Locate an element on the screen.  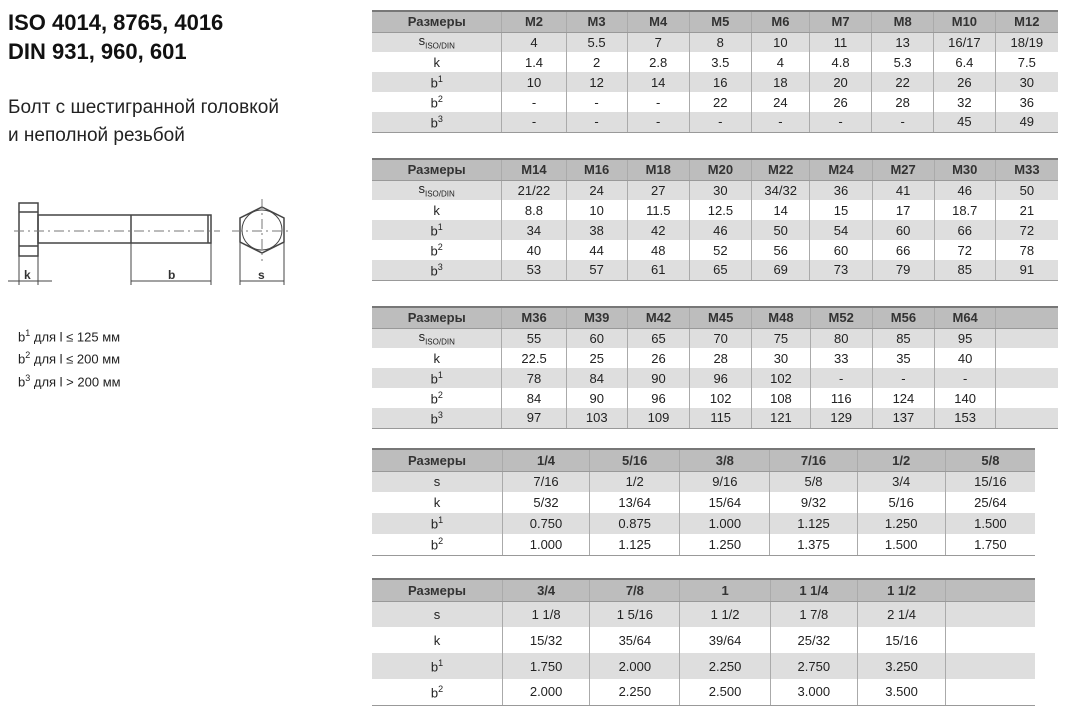
bolt-shank is located at coordinates (124, 229).